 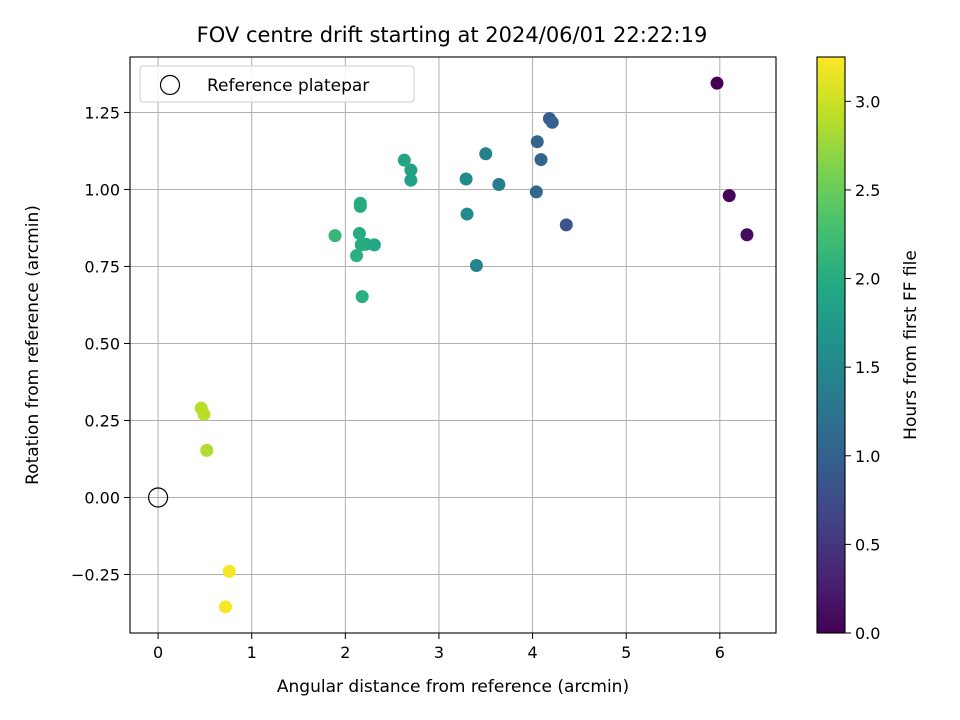 I want to click on x-axis-title: Angular distance from reference (arcmin), so click(x=453, y=687).